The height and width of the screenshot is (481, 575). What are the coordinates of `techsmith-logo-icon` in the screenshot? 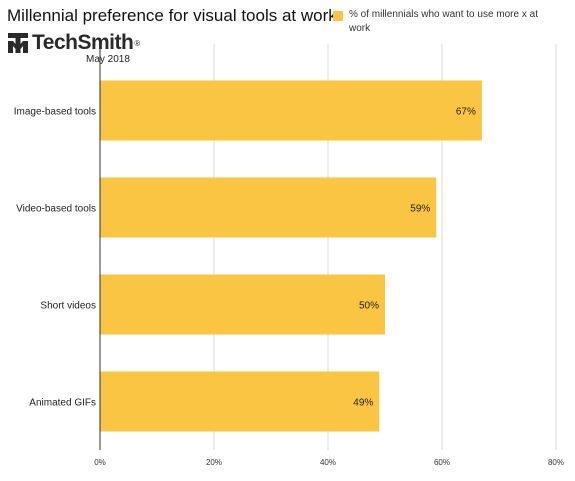 It's located at (18, 43).